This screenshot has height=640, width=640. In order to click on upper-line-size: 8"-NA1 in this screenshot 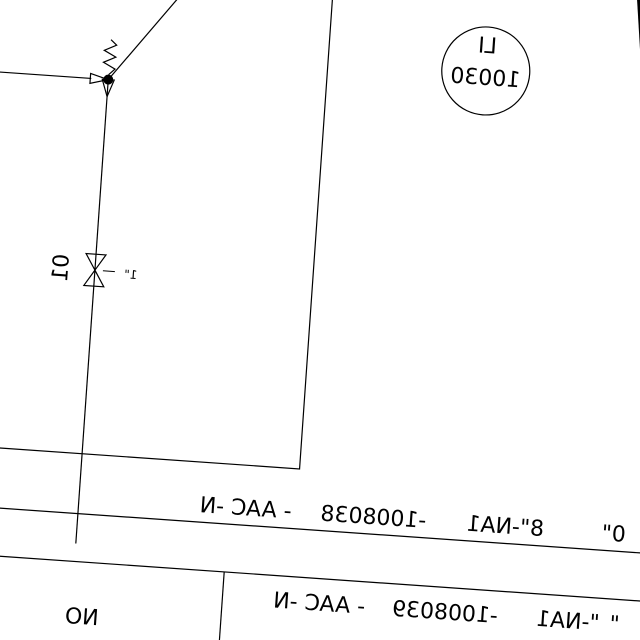, I will do `click(505, 527)`.